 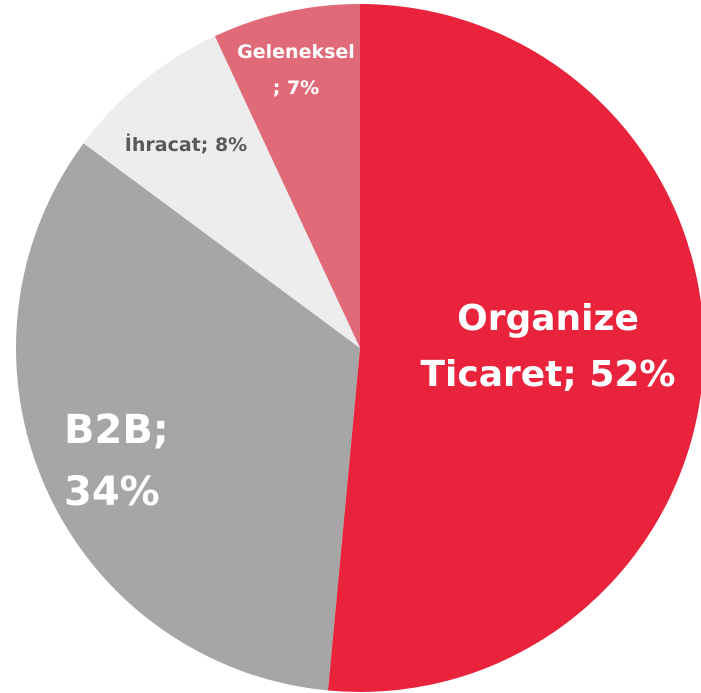 I want to click on data-label-line: Geleneksel, so click(x=296, y=52).